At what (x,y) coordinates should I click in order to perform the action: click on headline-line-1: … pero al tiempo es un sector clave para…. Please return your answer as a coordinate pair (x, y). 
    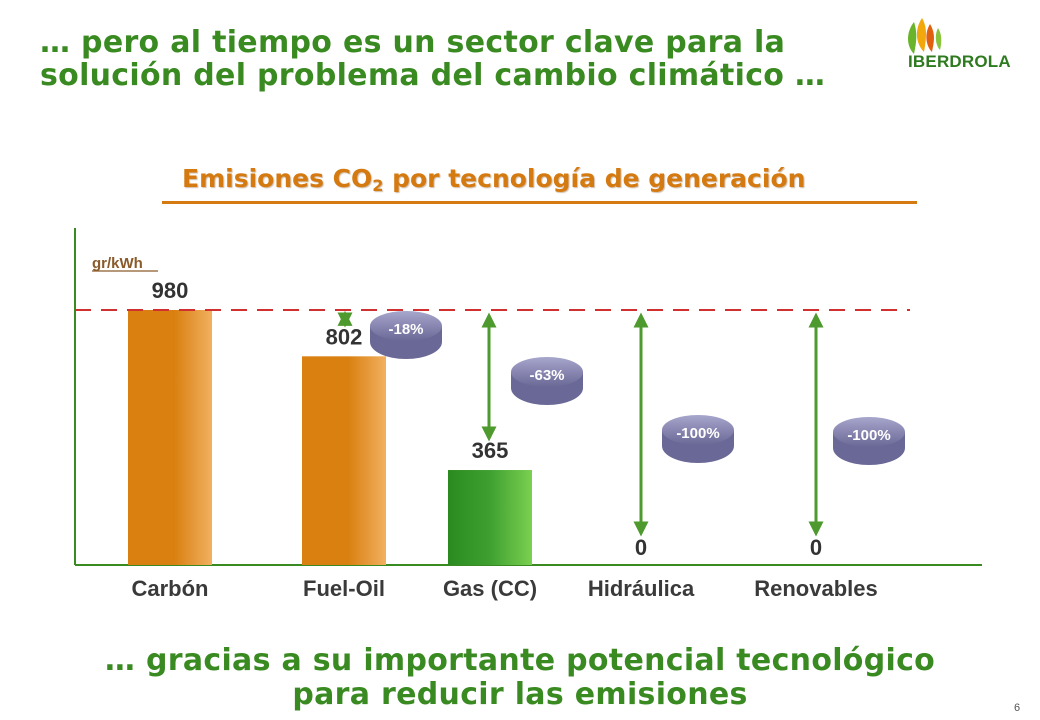
    Looking at the image, I should click on (413, 42).